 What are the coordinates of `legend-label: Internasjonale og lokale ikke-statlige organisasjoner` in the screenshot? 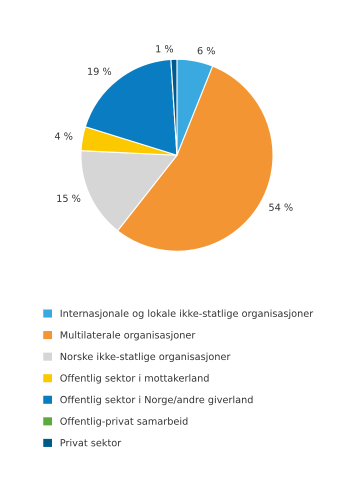 It's located at (187, 314).